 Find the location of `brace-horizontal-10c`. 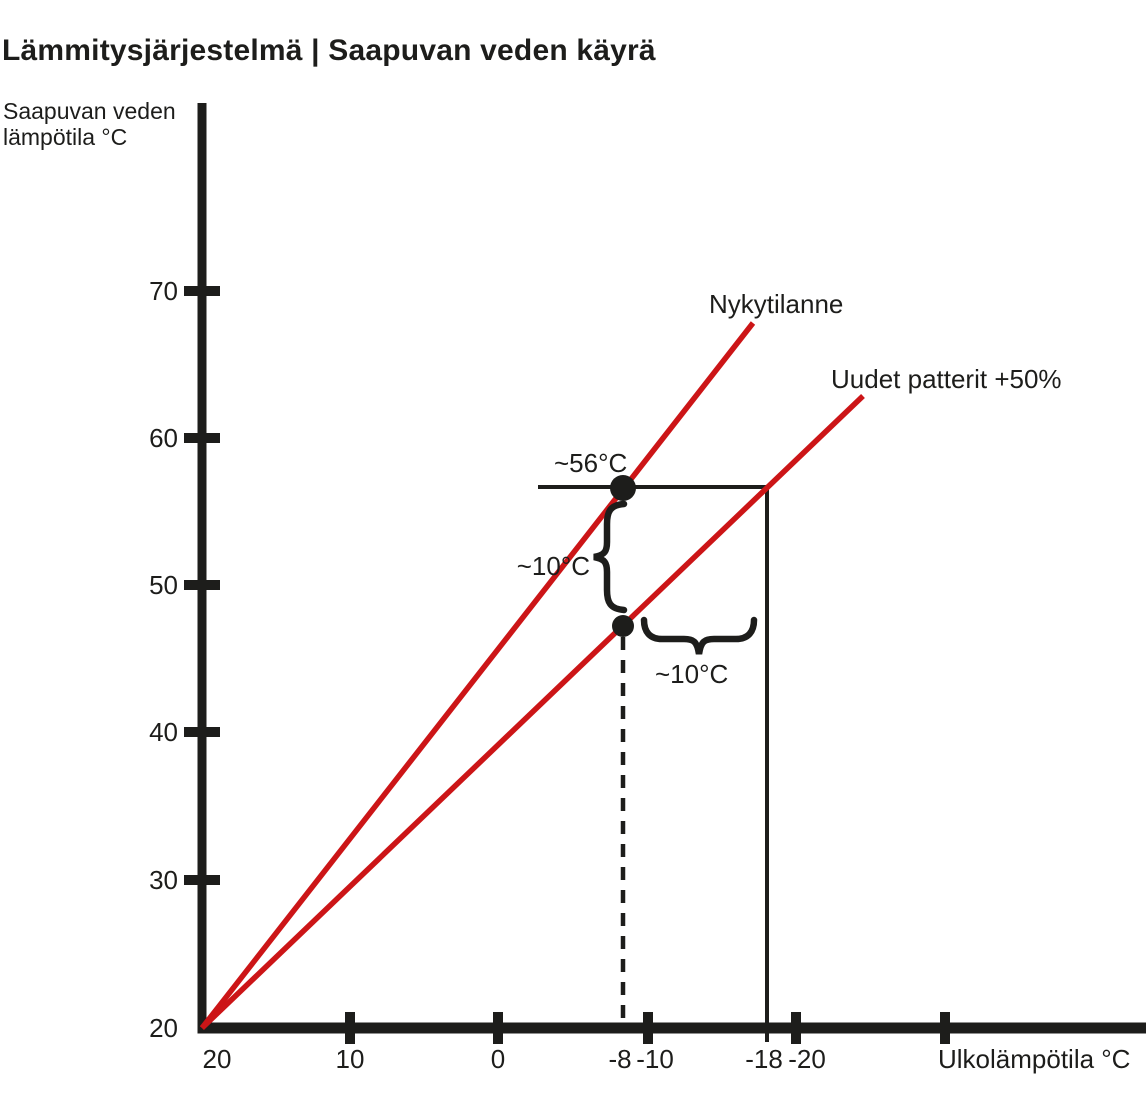

brace-horizontal-10c is located at coordinates (699, 635).